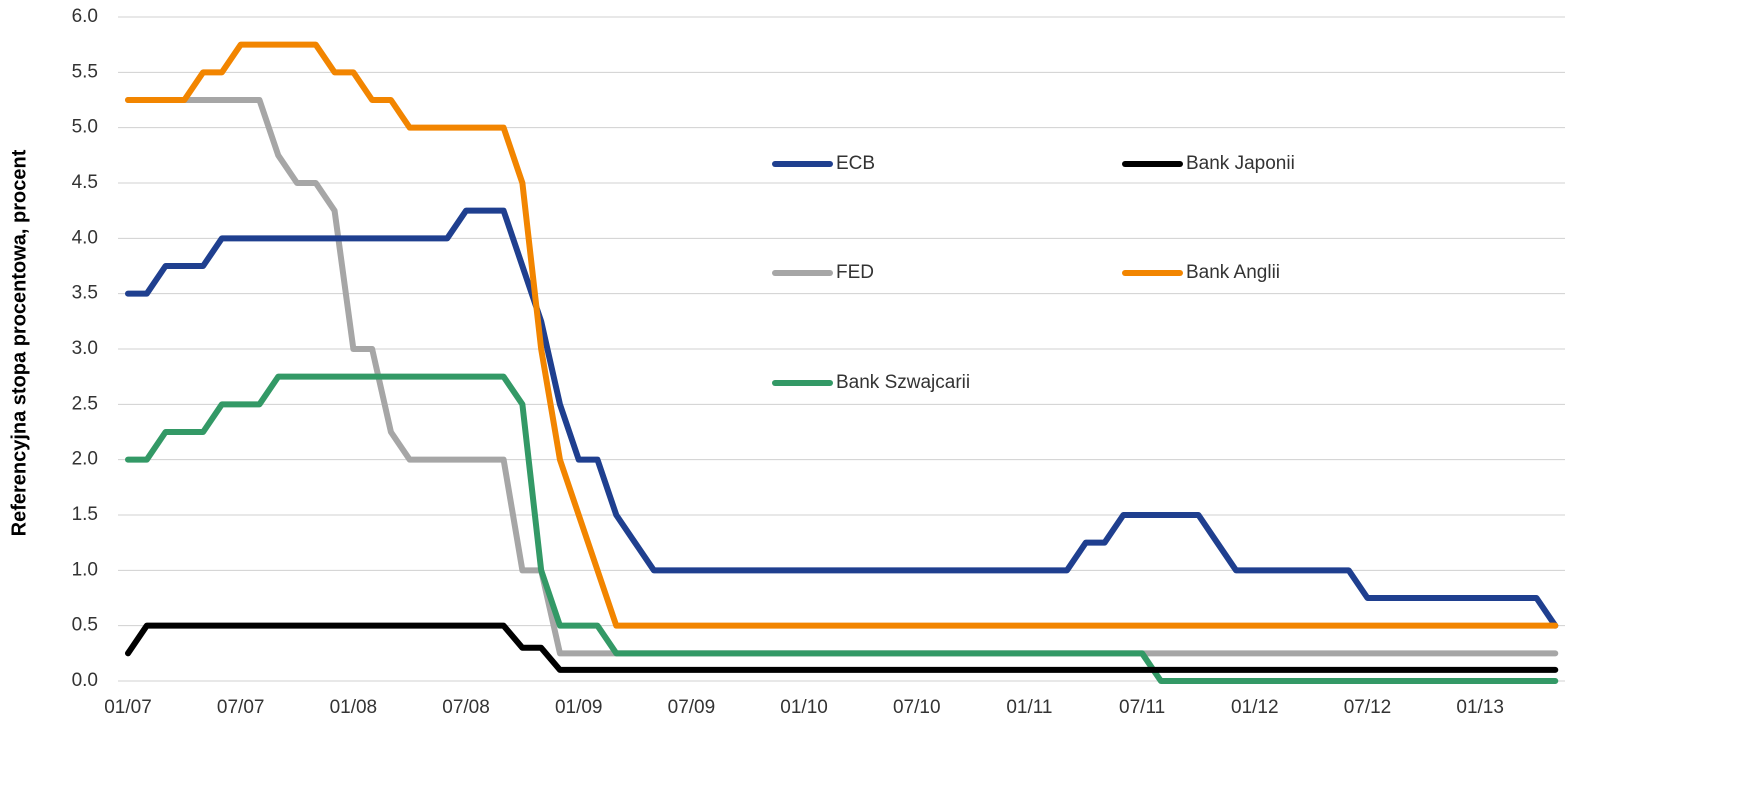 The width and height of the screenshot is (1748, 803). What do you see at coordinates (1368, 707) in the screenshot?
I see `x-tick-label: 07/12` at bounding box center [1368, 707].